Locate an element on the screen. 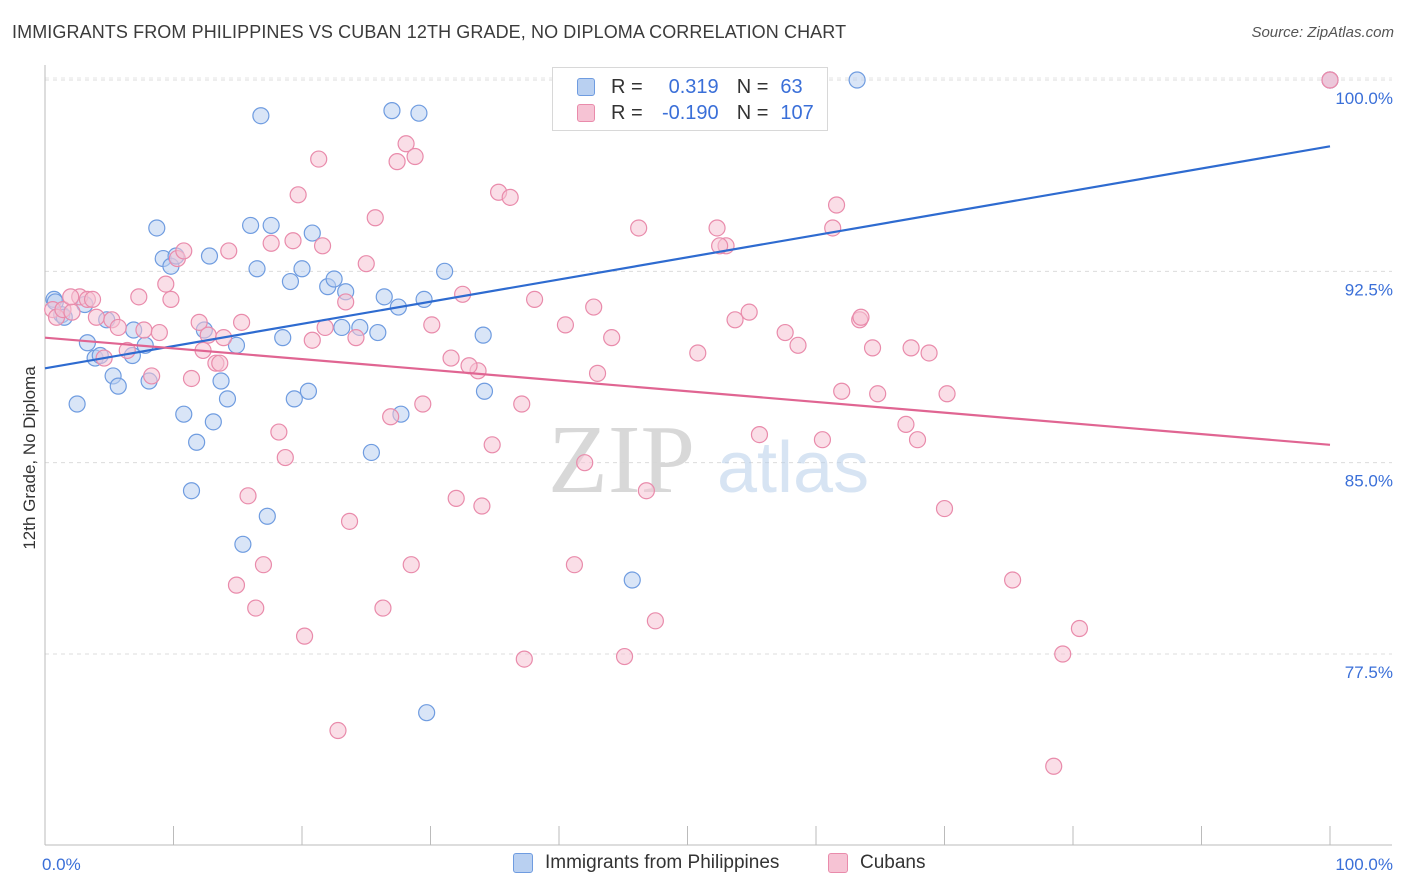  philippines-legend-swatch is located at coordinates (523, 863).